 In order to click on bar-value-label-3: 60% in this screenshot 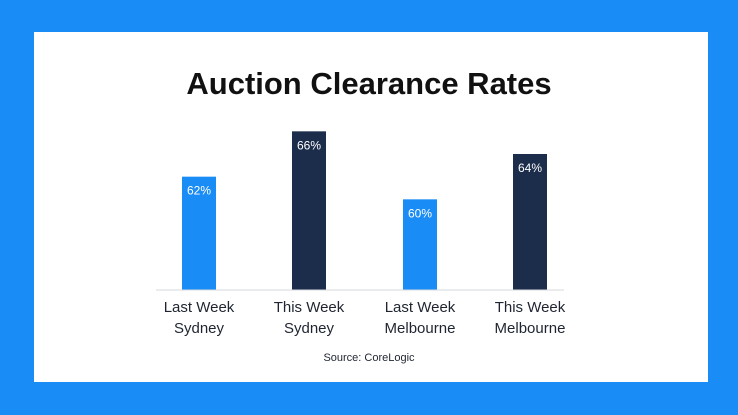, I will do `click(420, 213)`.